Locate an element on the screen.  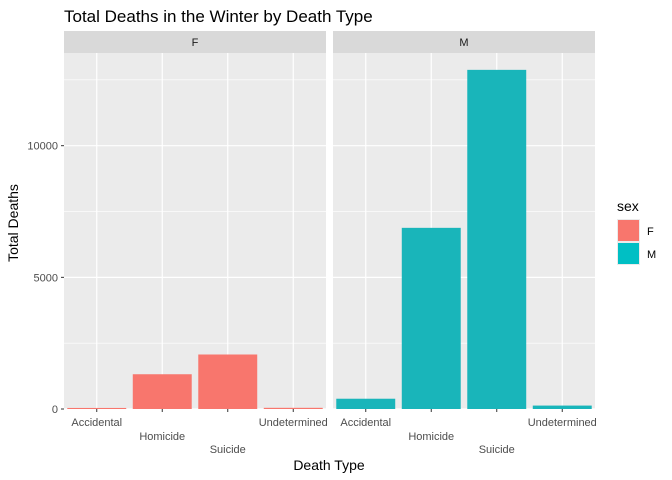
x-axis-title: Death Type is located at coordinates (329, 465).